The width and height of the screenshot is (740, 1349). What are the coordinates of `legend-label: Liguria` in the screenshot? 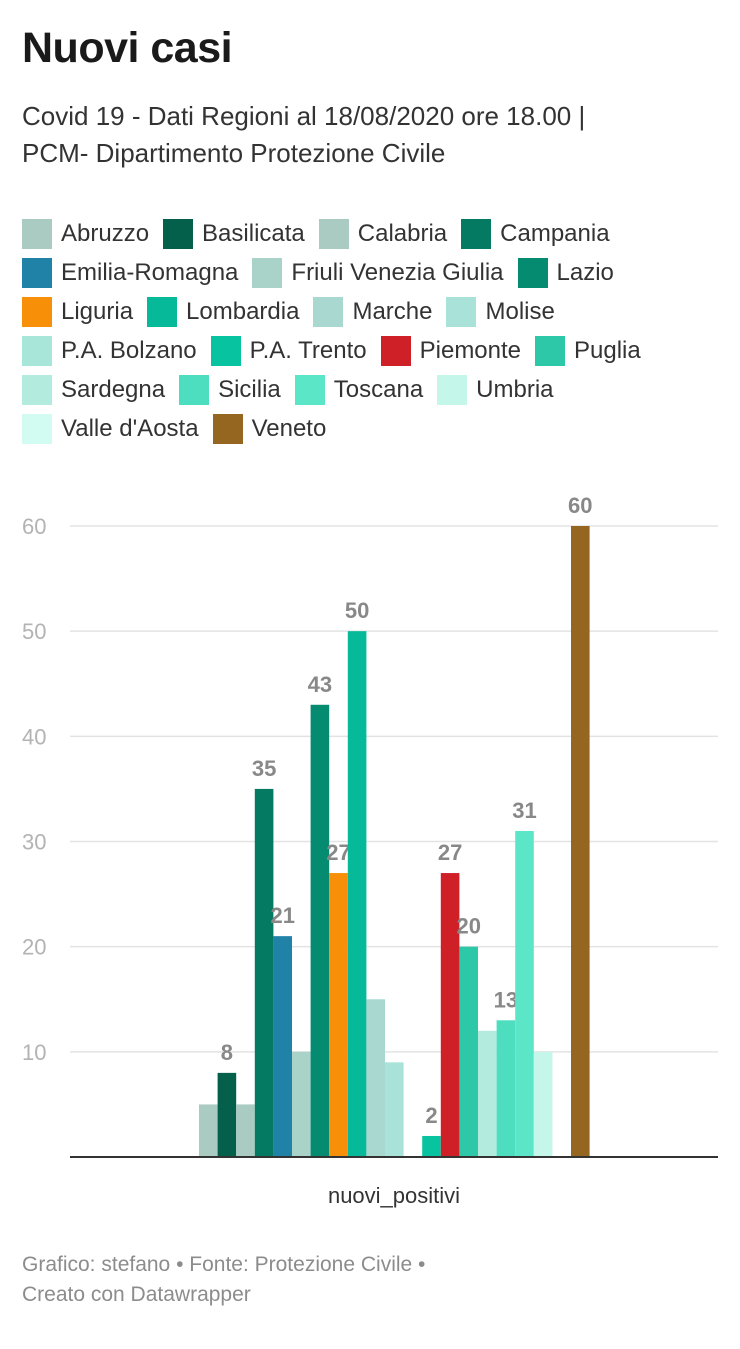 It's located at (97, 311).